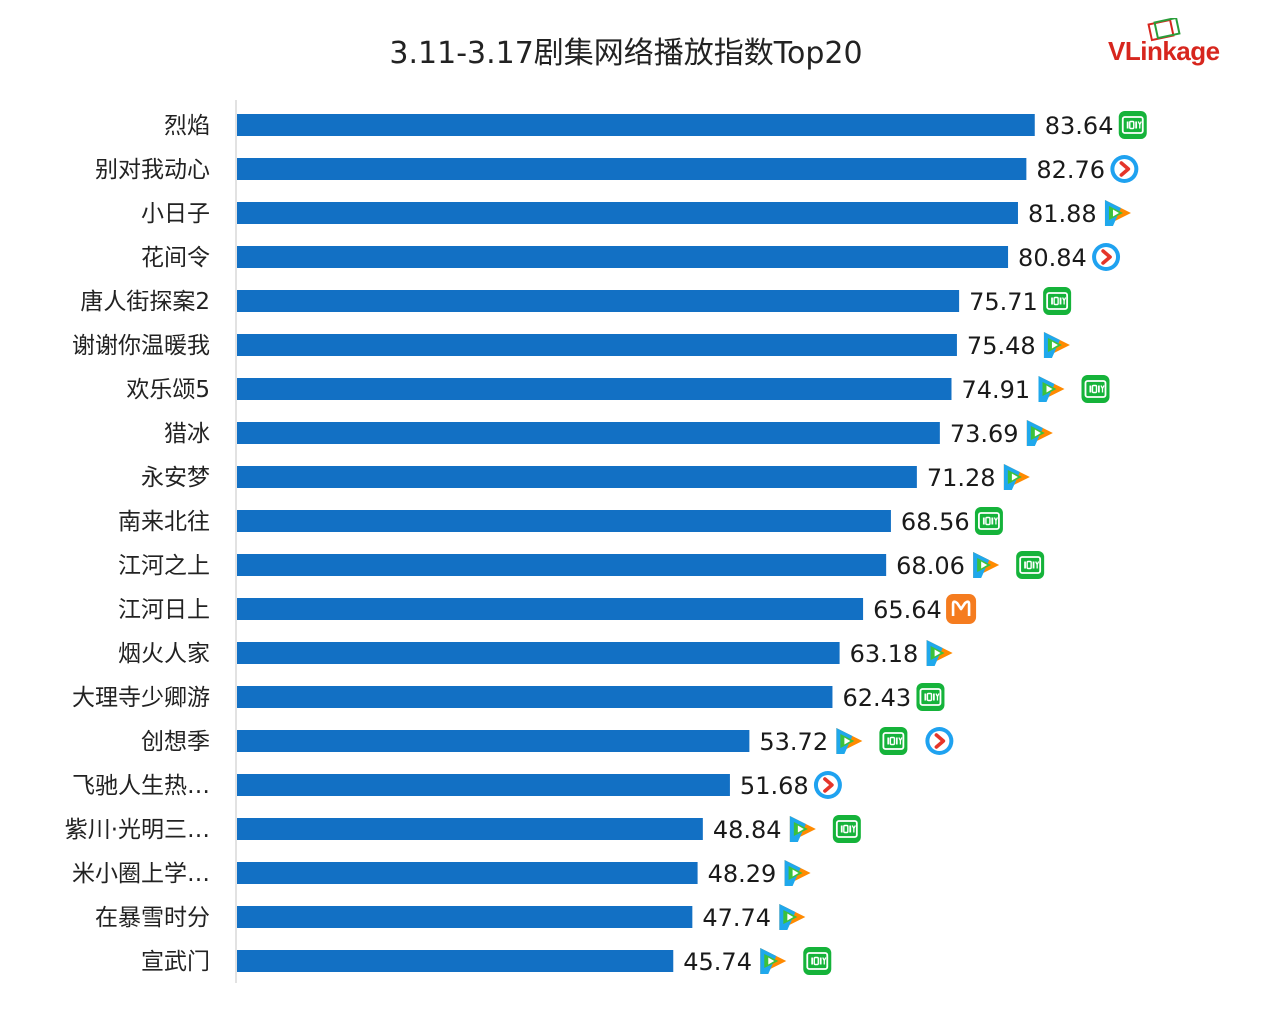 The width and height of the screenshot is (1280, 1023). I want to click on value-label: 81.88, so click(1062, 214).